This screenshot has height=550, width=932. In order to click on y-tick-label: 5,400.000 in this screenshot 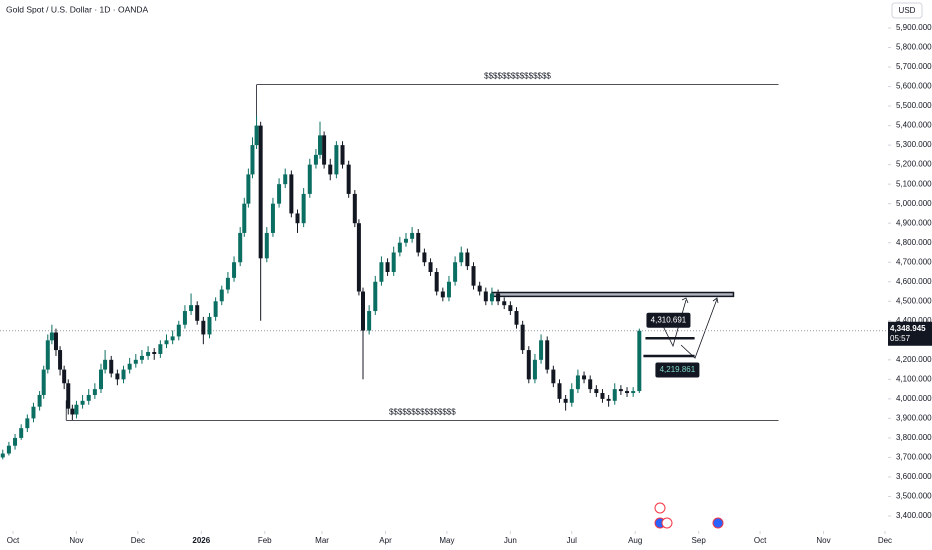, I will do `click(914, 125)`.